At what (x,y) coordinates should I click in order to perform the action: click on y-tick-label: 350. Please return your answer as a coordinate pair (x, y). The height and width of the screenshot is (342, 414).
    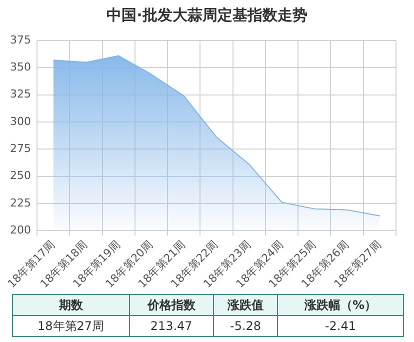
    Looking at the image, I should click on (20, 67).